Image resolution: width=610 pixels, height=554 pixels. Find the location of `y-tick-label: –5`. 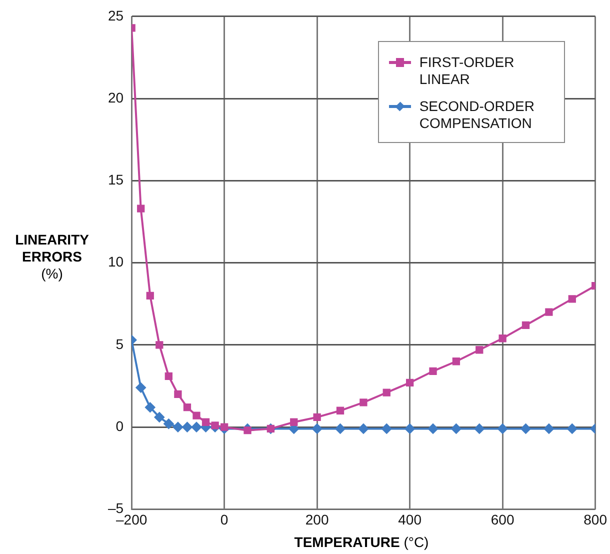

y-tick-label: –5 is located at coordinates (116, 508).